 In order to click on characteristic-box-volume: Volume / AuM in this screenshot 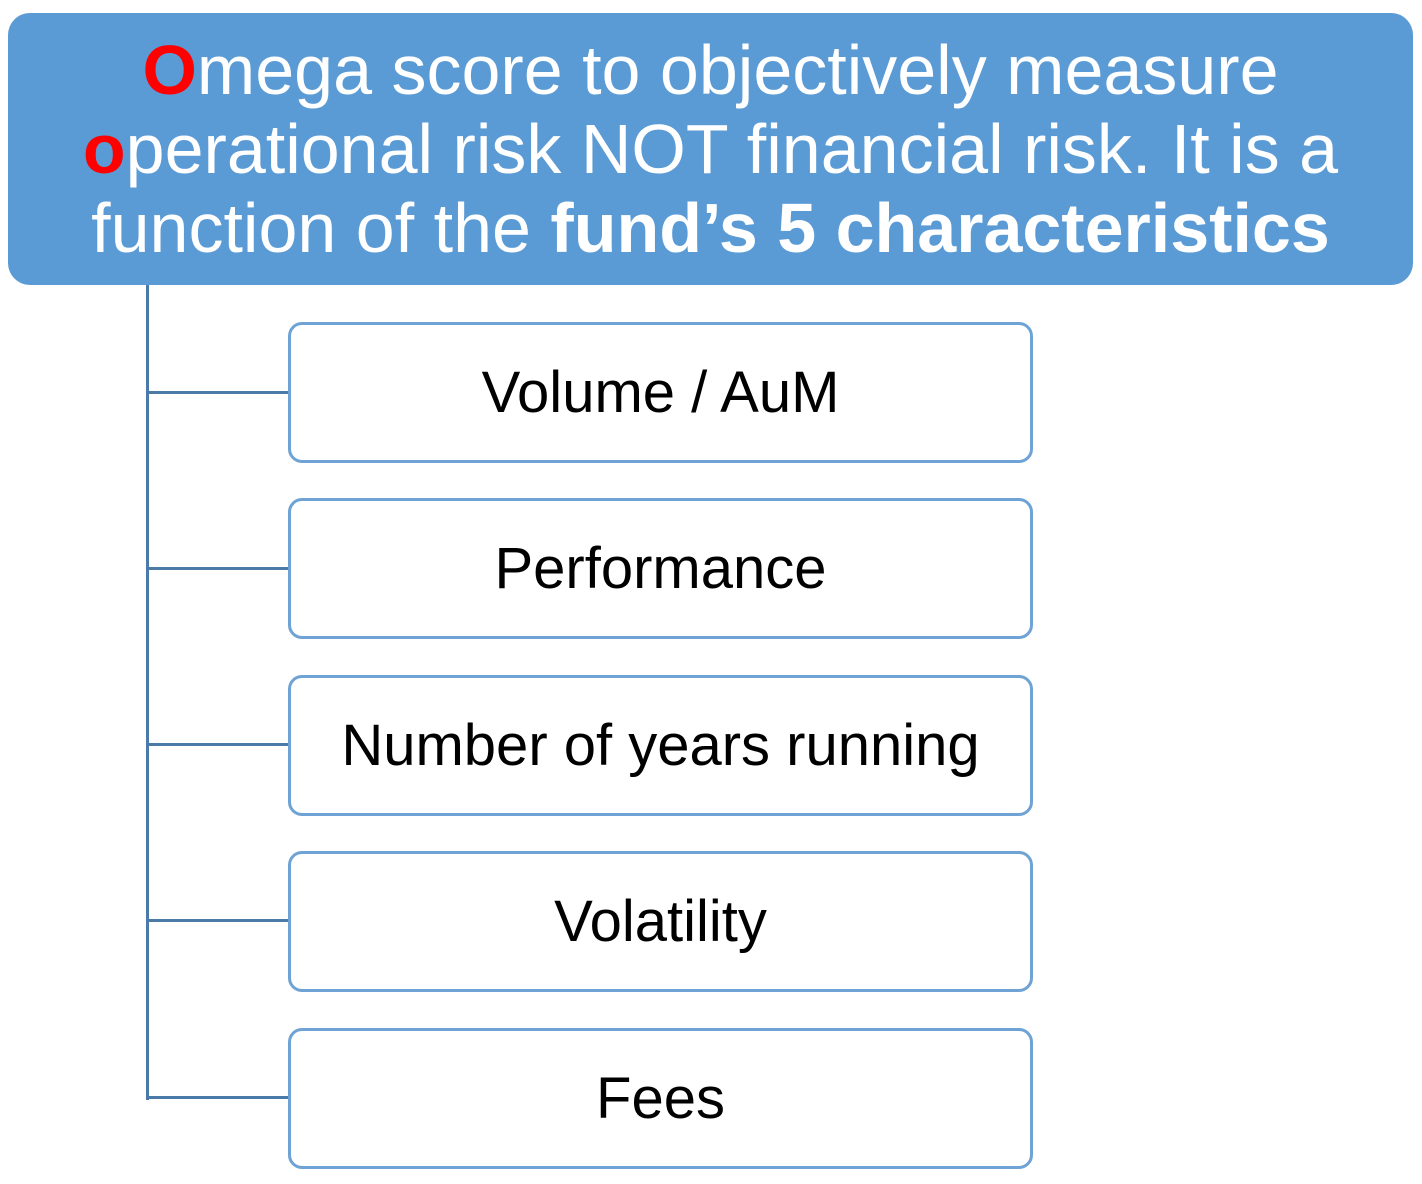, I will do `click(660, 392)`.